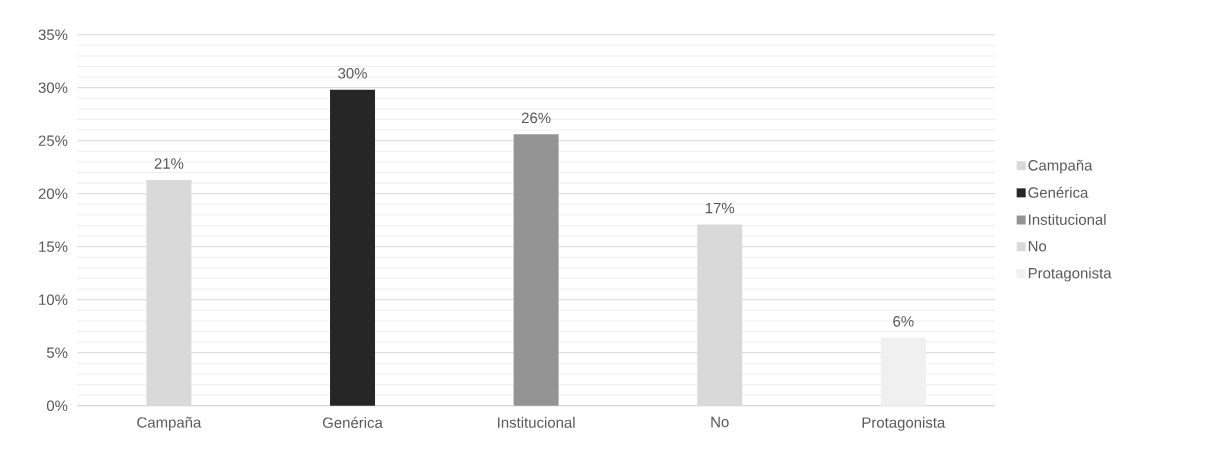 Image resolution: width=1211 pixels, height=464 pixels. I want to click on data-label: 26%, so click(536, 118).